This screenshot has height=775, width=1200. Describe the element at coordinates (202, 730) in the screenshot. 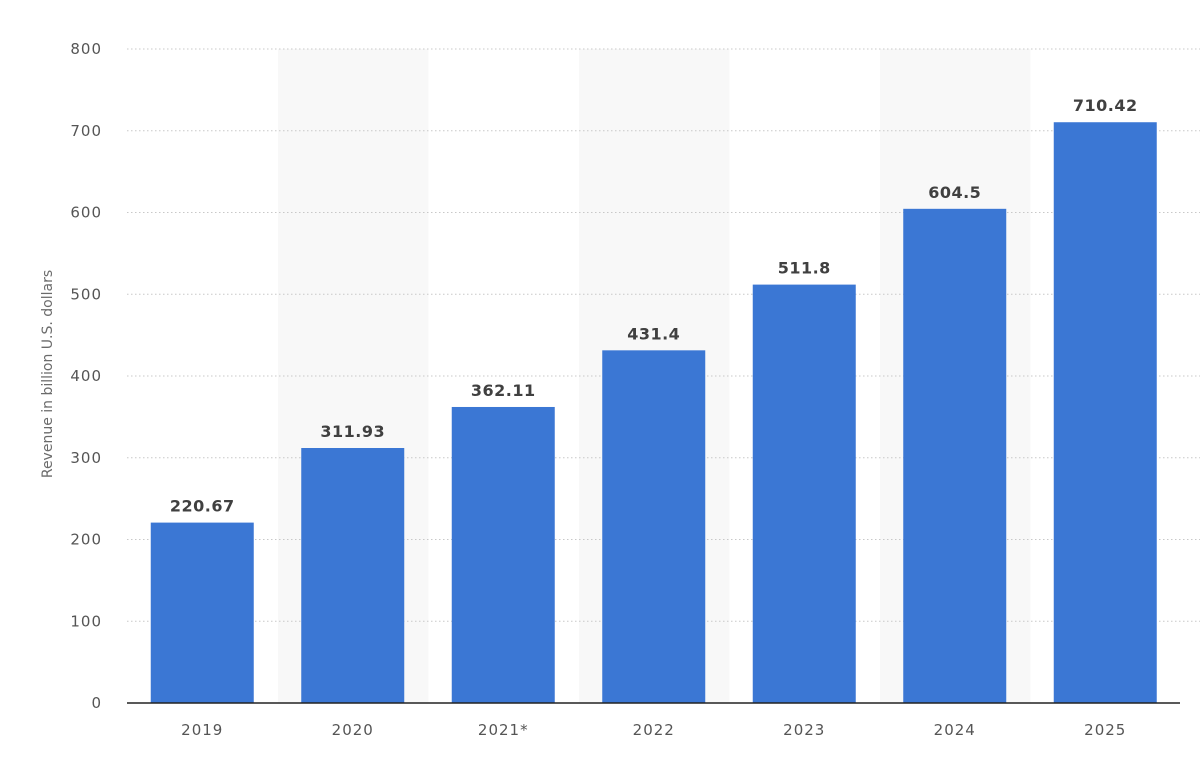

I see `x-tick-label: 2019` at that location.